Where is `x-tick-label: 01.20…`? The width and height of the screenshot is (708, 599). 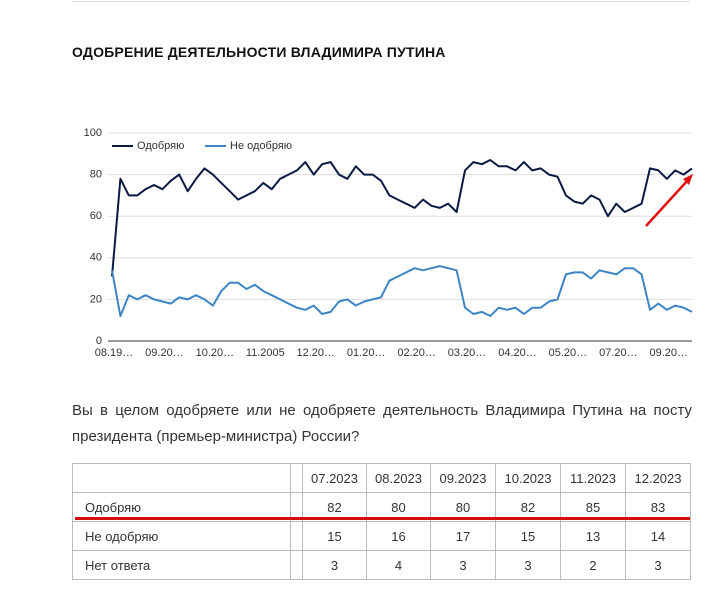 x-tick-label: 01.20… is located at coordinates (366, 353).